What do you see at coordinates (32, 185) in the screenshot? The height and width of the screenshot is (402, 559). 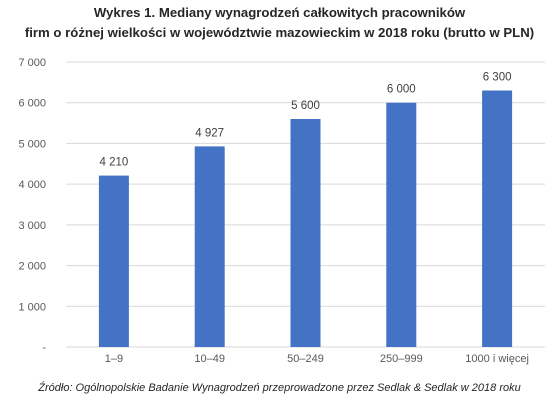 I see `y-tick-label: 4 000` at bounding box center [32, 185].